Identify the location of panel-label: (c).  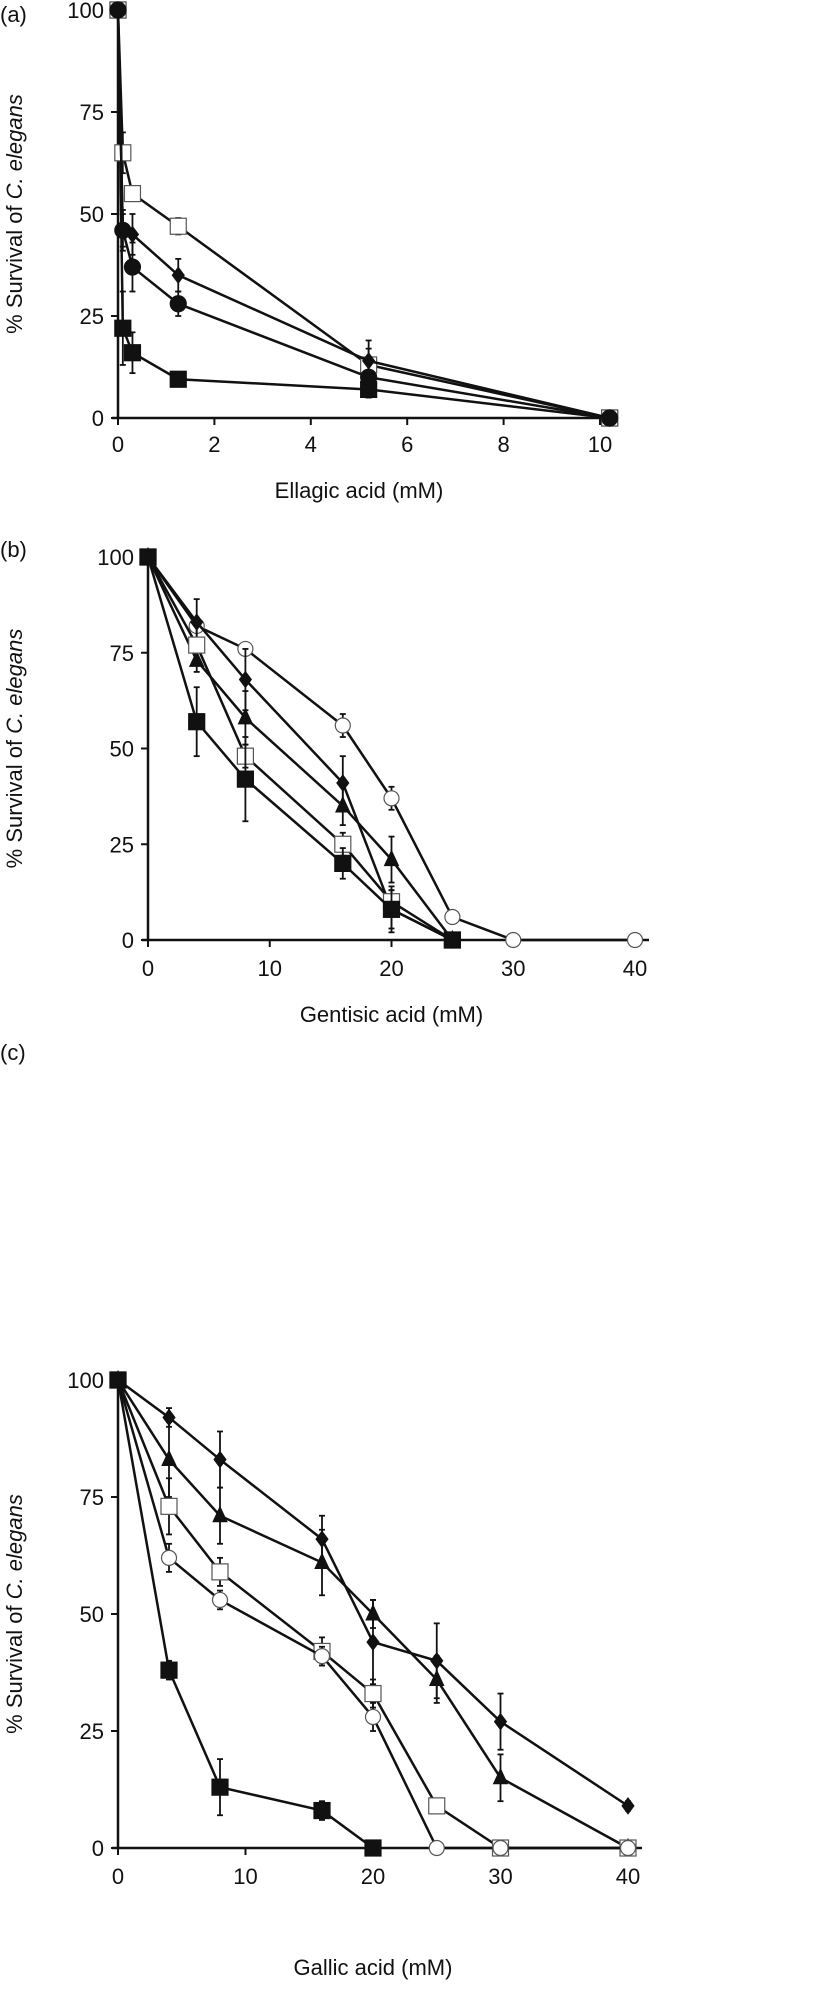
(13, 1052).